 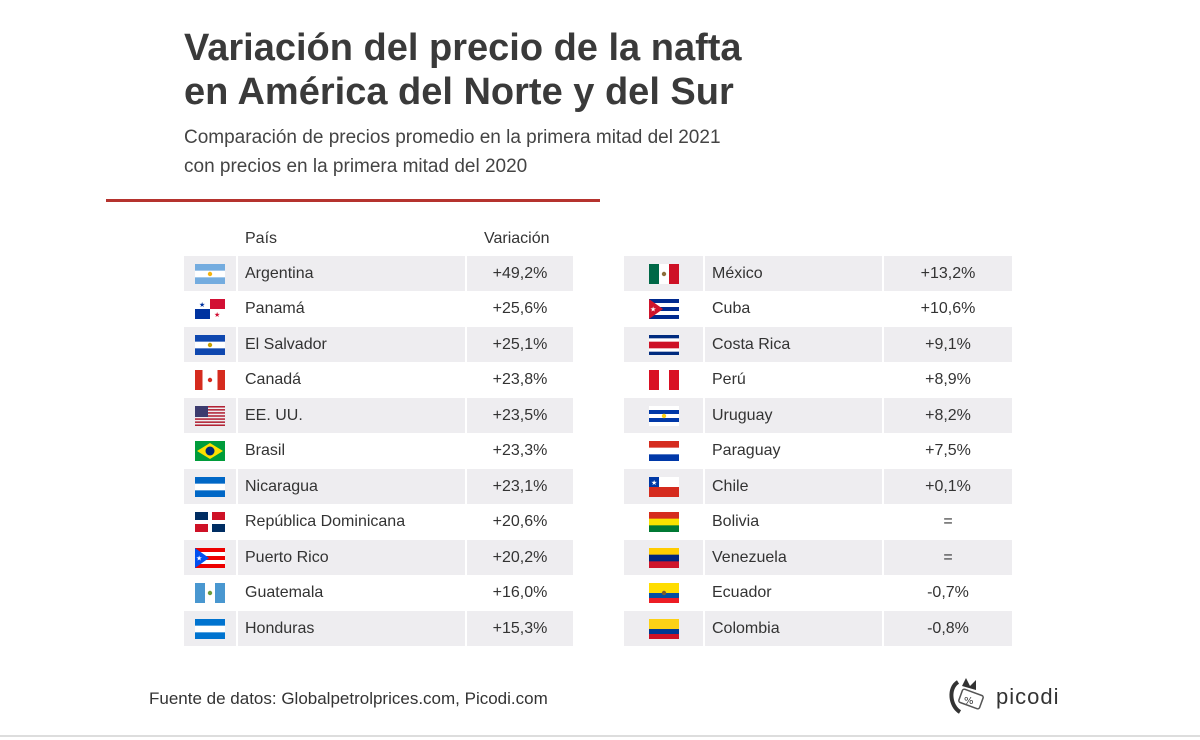 I want to click on country-name: Nicaragua, so click(x=351, y=486).